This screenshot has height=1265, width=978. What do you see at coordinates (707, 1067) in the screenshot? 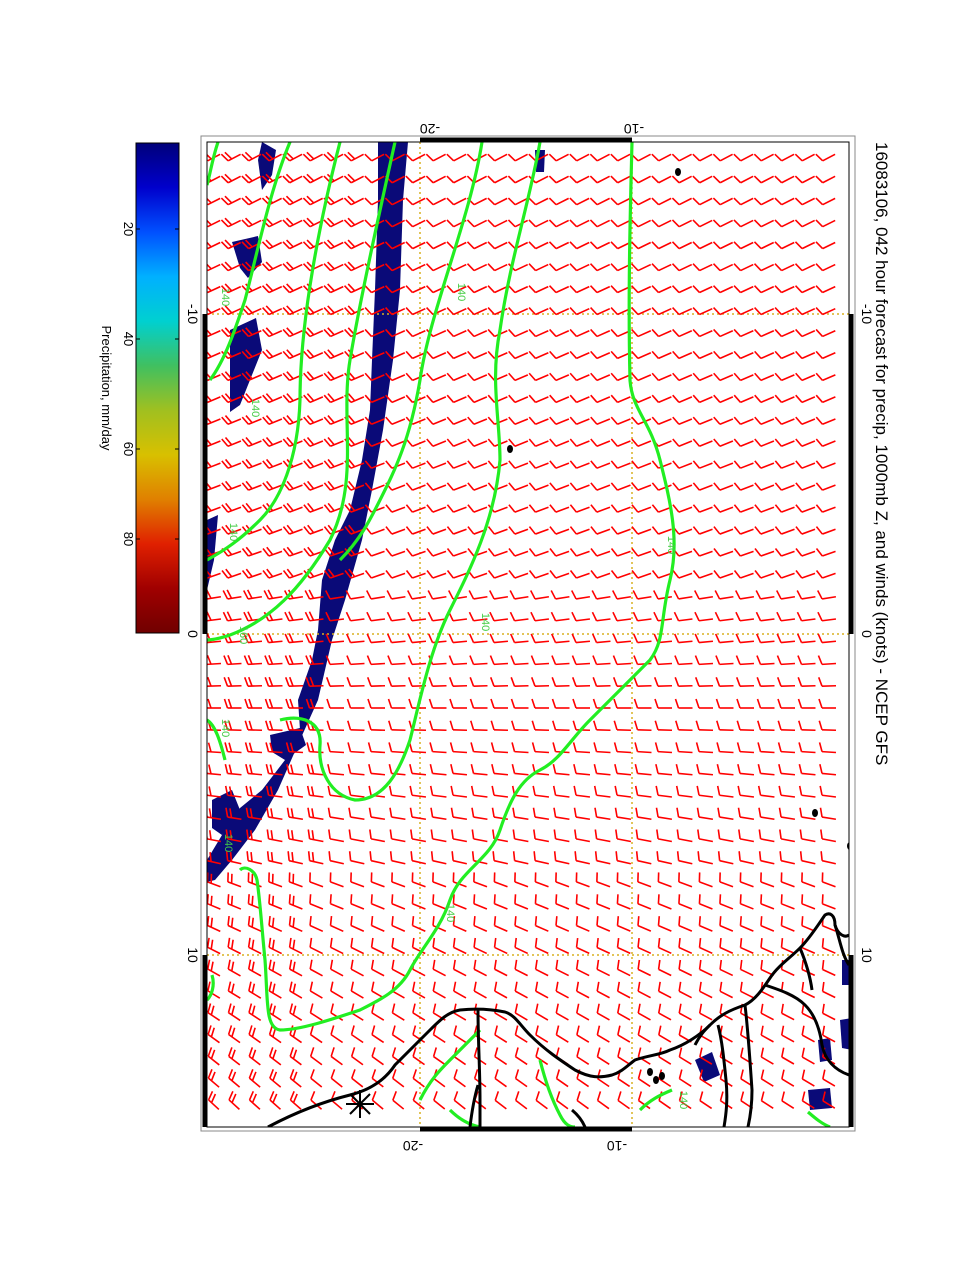
I see `precip-area` at bounding box center [707, 1067].